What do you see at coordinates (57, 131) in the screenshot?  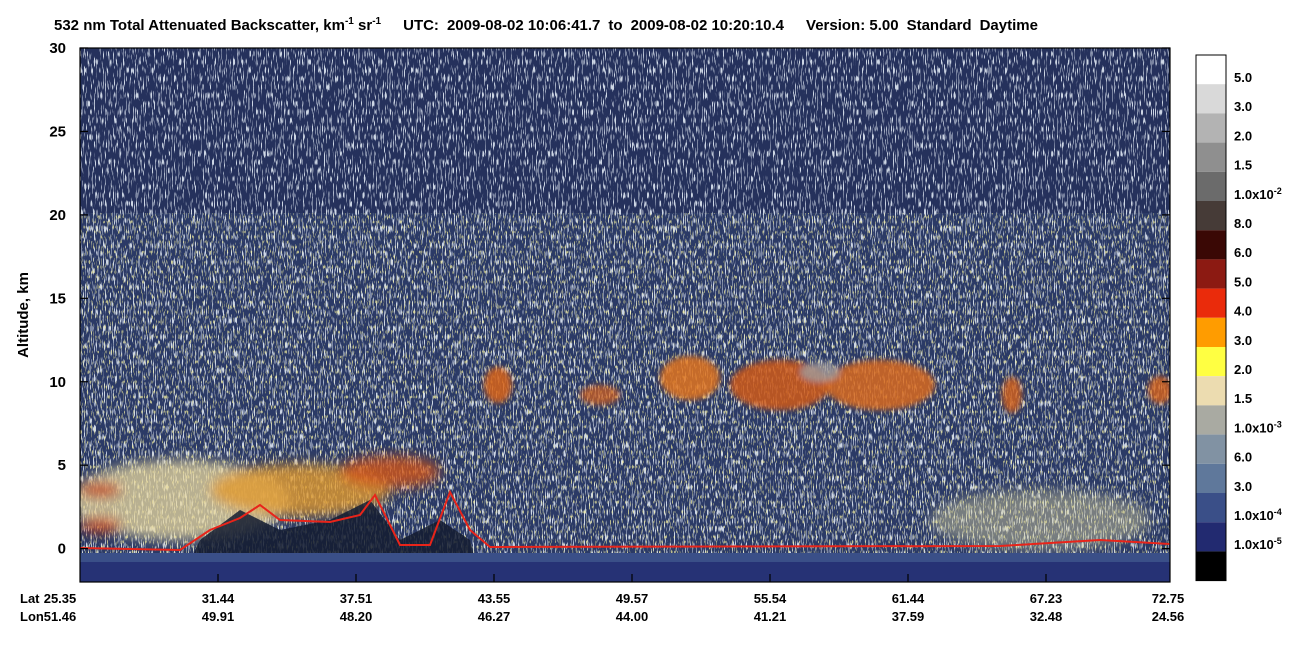 I see `y-tick-label: 25` at bounding box center [57, 131].